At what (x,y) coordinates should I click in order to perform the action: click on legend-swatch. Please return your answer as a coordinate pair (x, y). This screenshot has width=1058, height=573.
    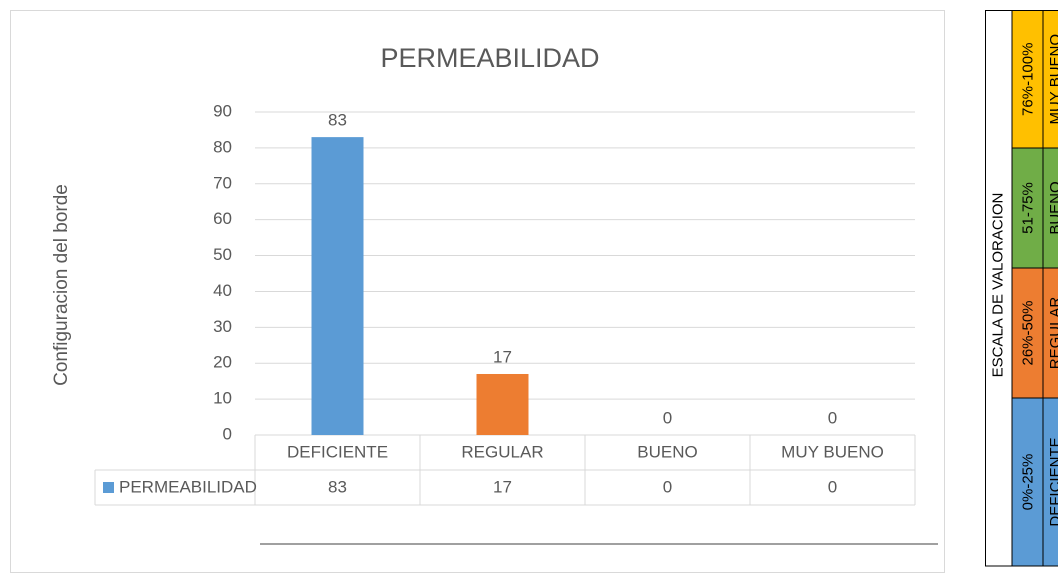
    Looking at the image, I should click on (108, 487).